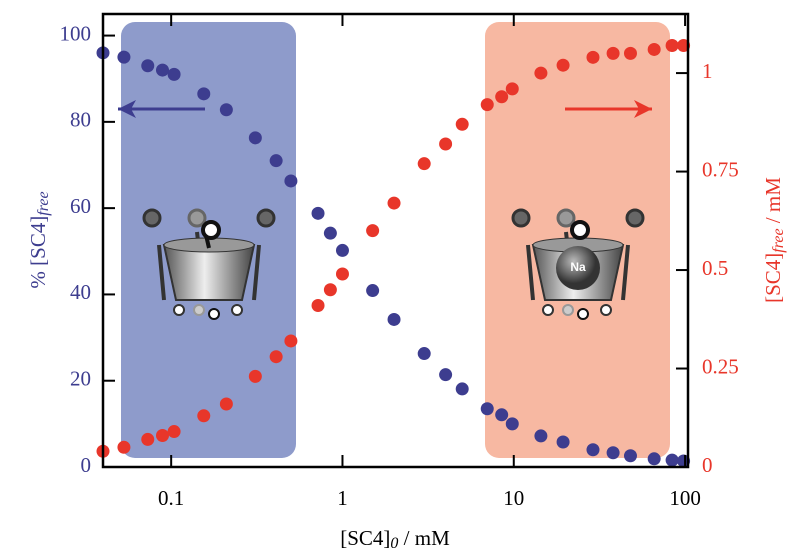  What do you see at coordinates (38, 252) in the screenshot?
I see `y-label-part: % [SC4]` at bounding box center [38, 252].